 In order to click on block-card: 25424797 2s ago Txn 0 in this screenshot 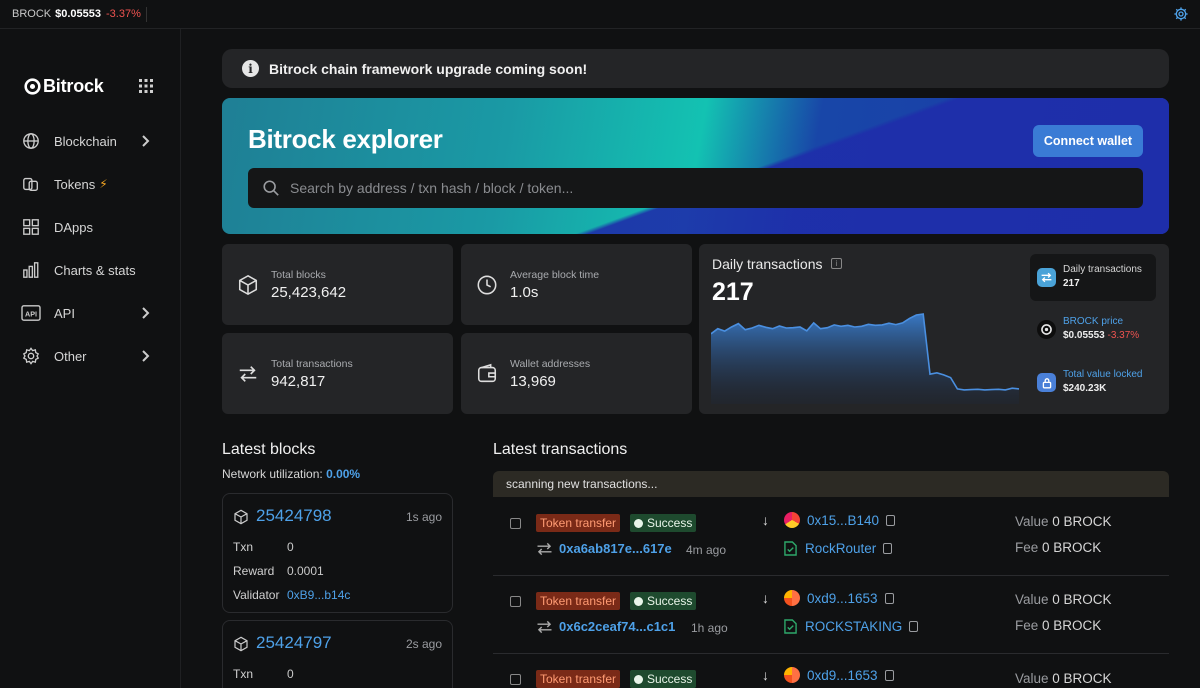, I will do `click(337, 654)`.